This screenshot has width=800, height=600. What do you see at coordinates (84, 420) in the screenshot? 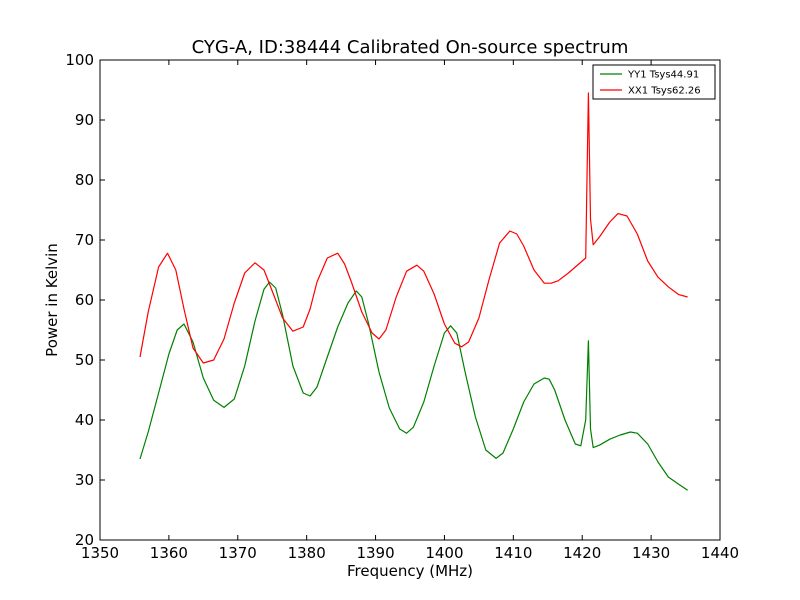
I see `y-tick-label: 40` at bounding box center [84, 420].